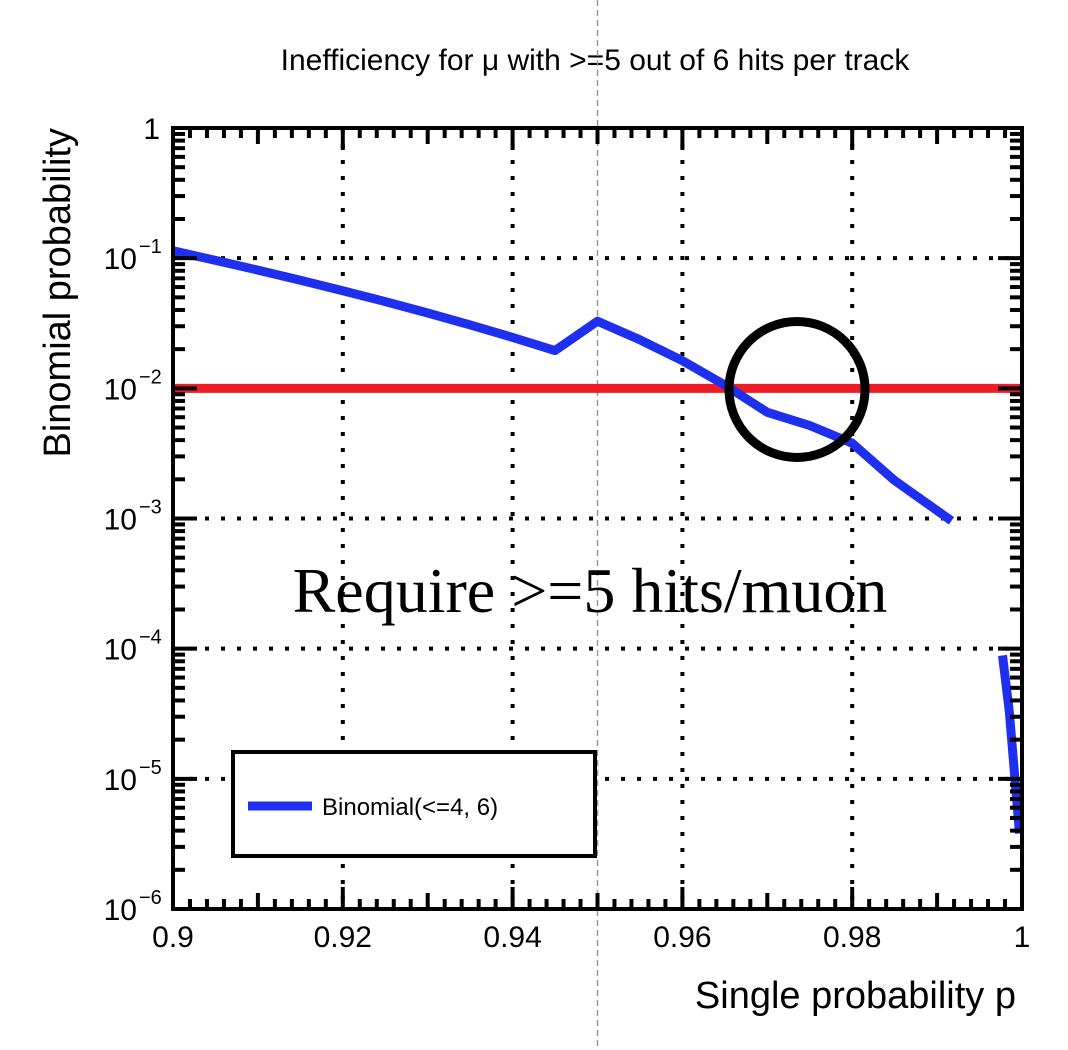  What do you see at coordinates (410, 807) in the screenshot?
I see `legend-label: Binomial(<=4, 6)` at bounding box center [410, 807].